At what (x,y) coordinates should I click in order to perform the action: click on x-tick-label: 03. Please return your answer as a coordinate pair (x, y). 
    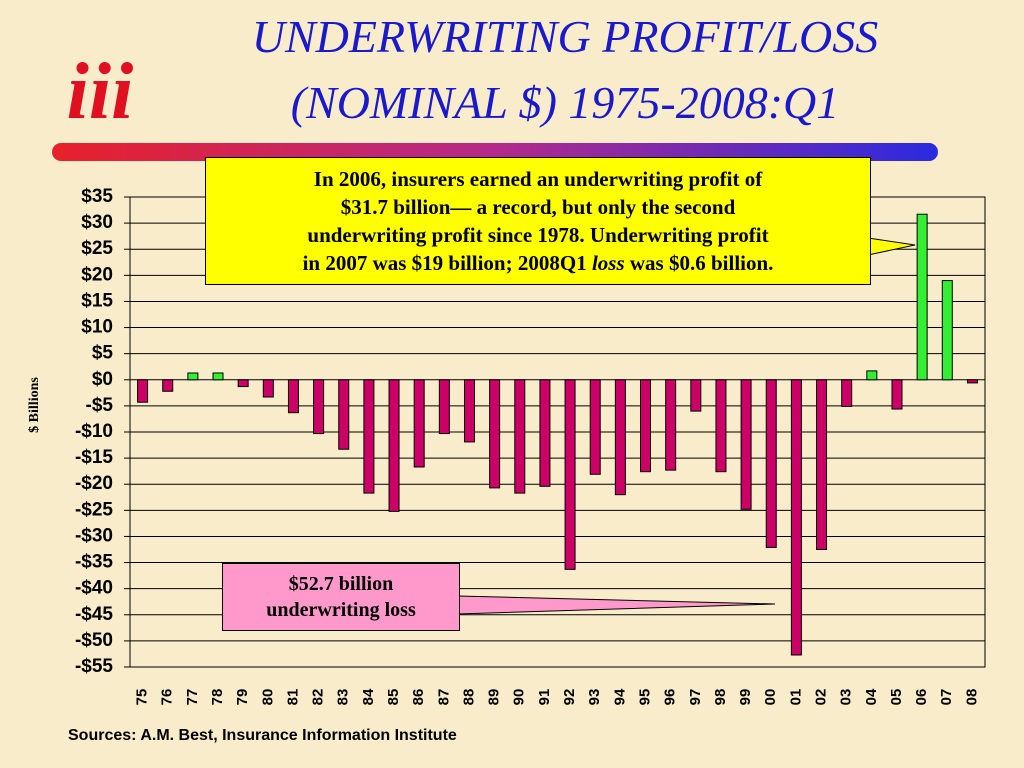
    Looking at the image, I should click on (846, 697).